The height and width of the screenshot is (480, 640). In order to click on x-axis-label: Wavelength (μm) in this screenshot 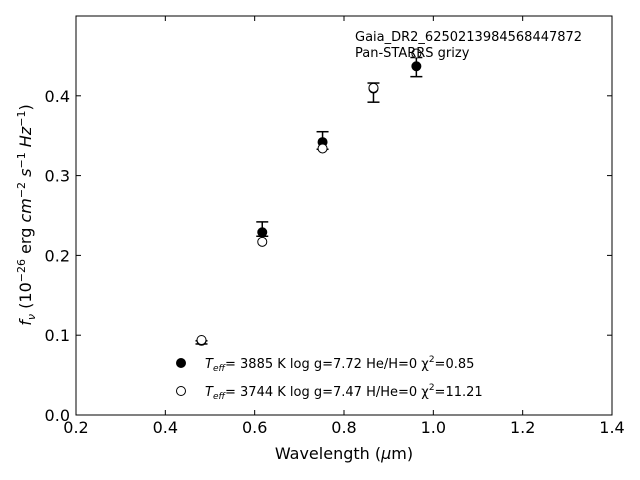, I will do `click(344, 453)`.